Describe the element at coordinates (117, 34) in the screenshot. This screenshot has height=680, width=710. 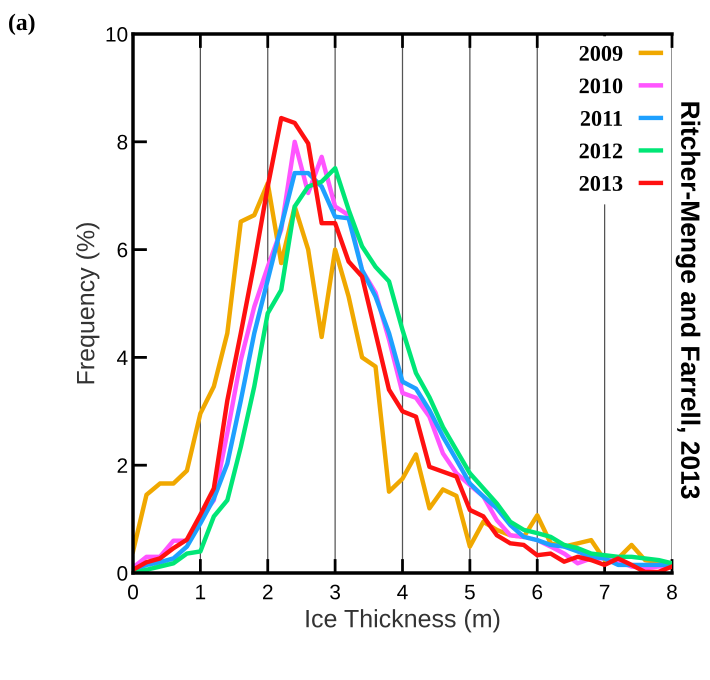
I see `y-tick-label: 10` at that location.